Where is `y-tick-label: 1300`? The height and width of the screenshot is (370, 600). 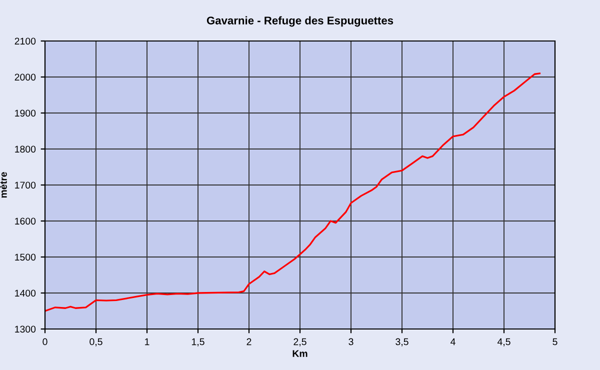 y-tick-label: 1300 is located at coordinates (25, 329).